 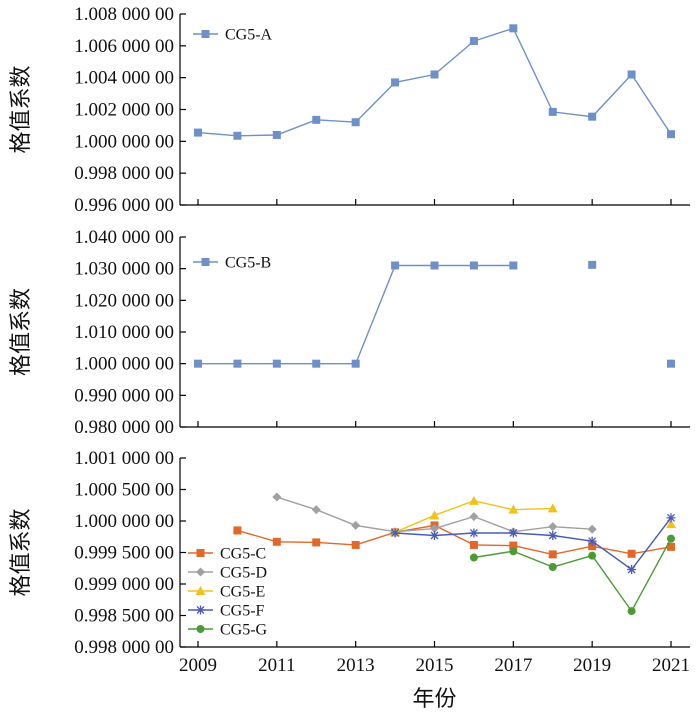 I want to click on y-tick-label: 1.030 000 00, so click(x=124, y=269).